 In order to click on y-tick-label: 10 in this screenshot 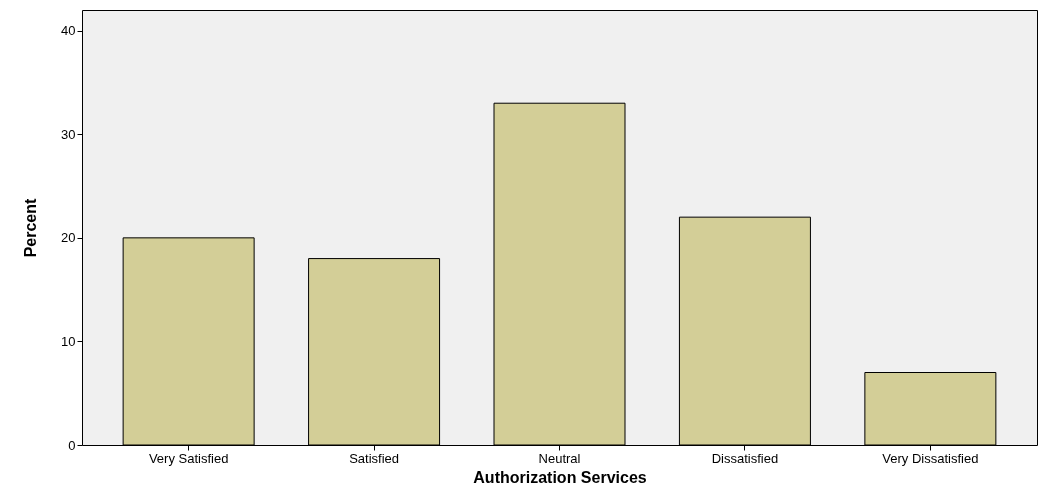, I will do `click(68, 341)`.